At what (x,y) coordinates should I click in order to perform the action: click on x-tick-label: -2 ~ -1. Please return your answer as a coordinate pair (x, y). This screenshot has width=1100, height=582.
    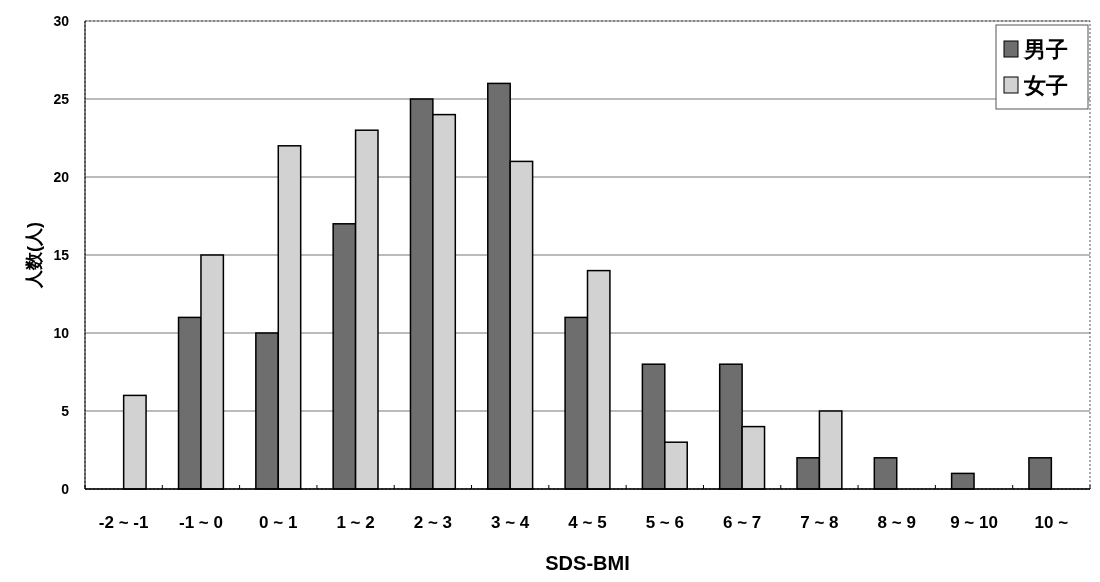
    Looking at the image, I should click on (123, 522).